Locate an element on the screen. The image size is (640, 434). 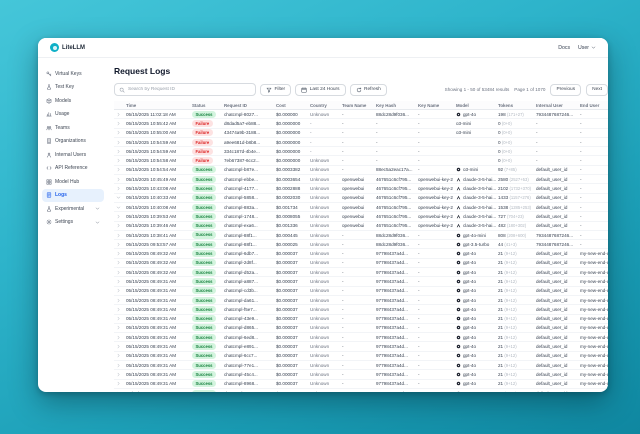
sidebar-item-settings: Settings is located at coordinates (73, 223).